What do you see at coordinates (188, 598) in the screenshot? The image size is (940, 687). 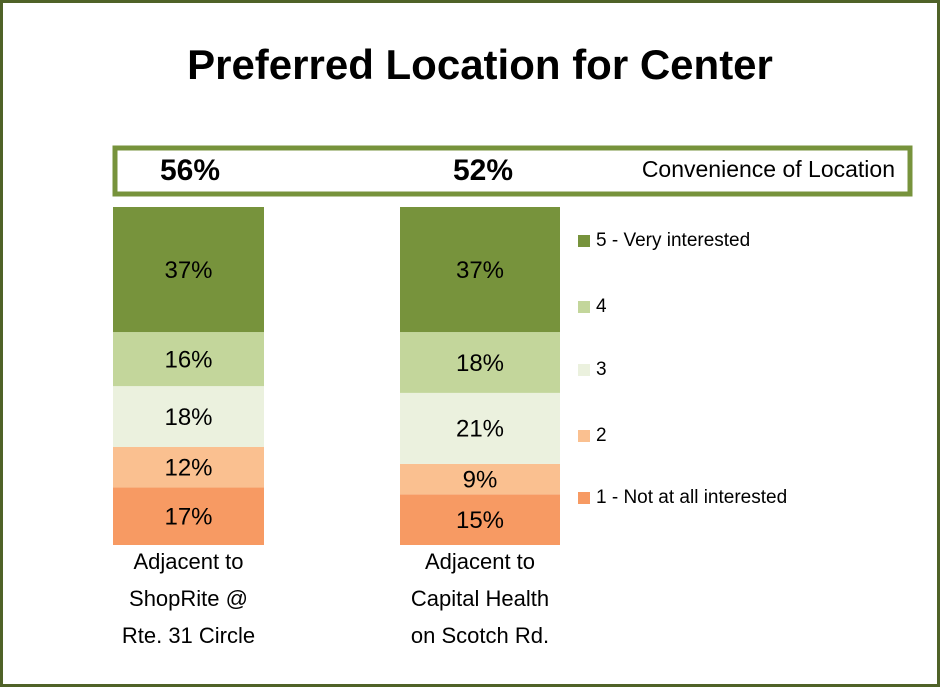 I see `x-tick-label: ShopRite @` at bounding box center [188, 598].